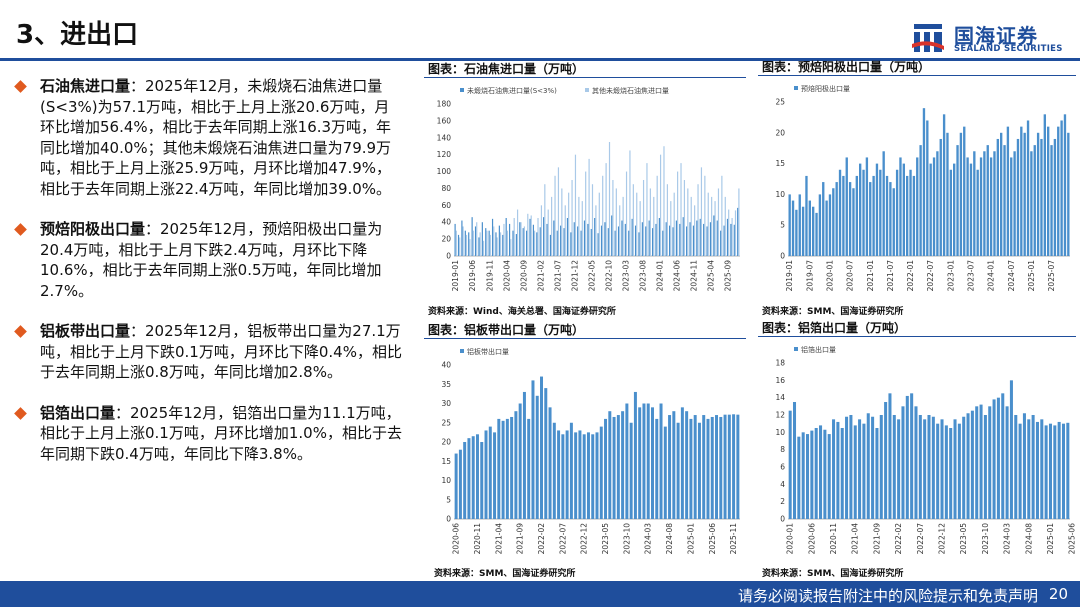 The width and height of the screenshot is (1080, 607). Describe the element at coordinates (712, 539) in the screenshot. I see `x-tick-label: 2025-06` at that location.